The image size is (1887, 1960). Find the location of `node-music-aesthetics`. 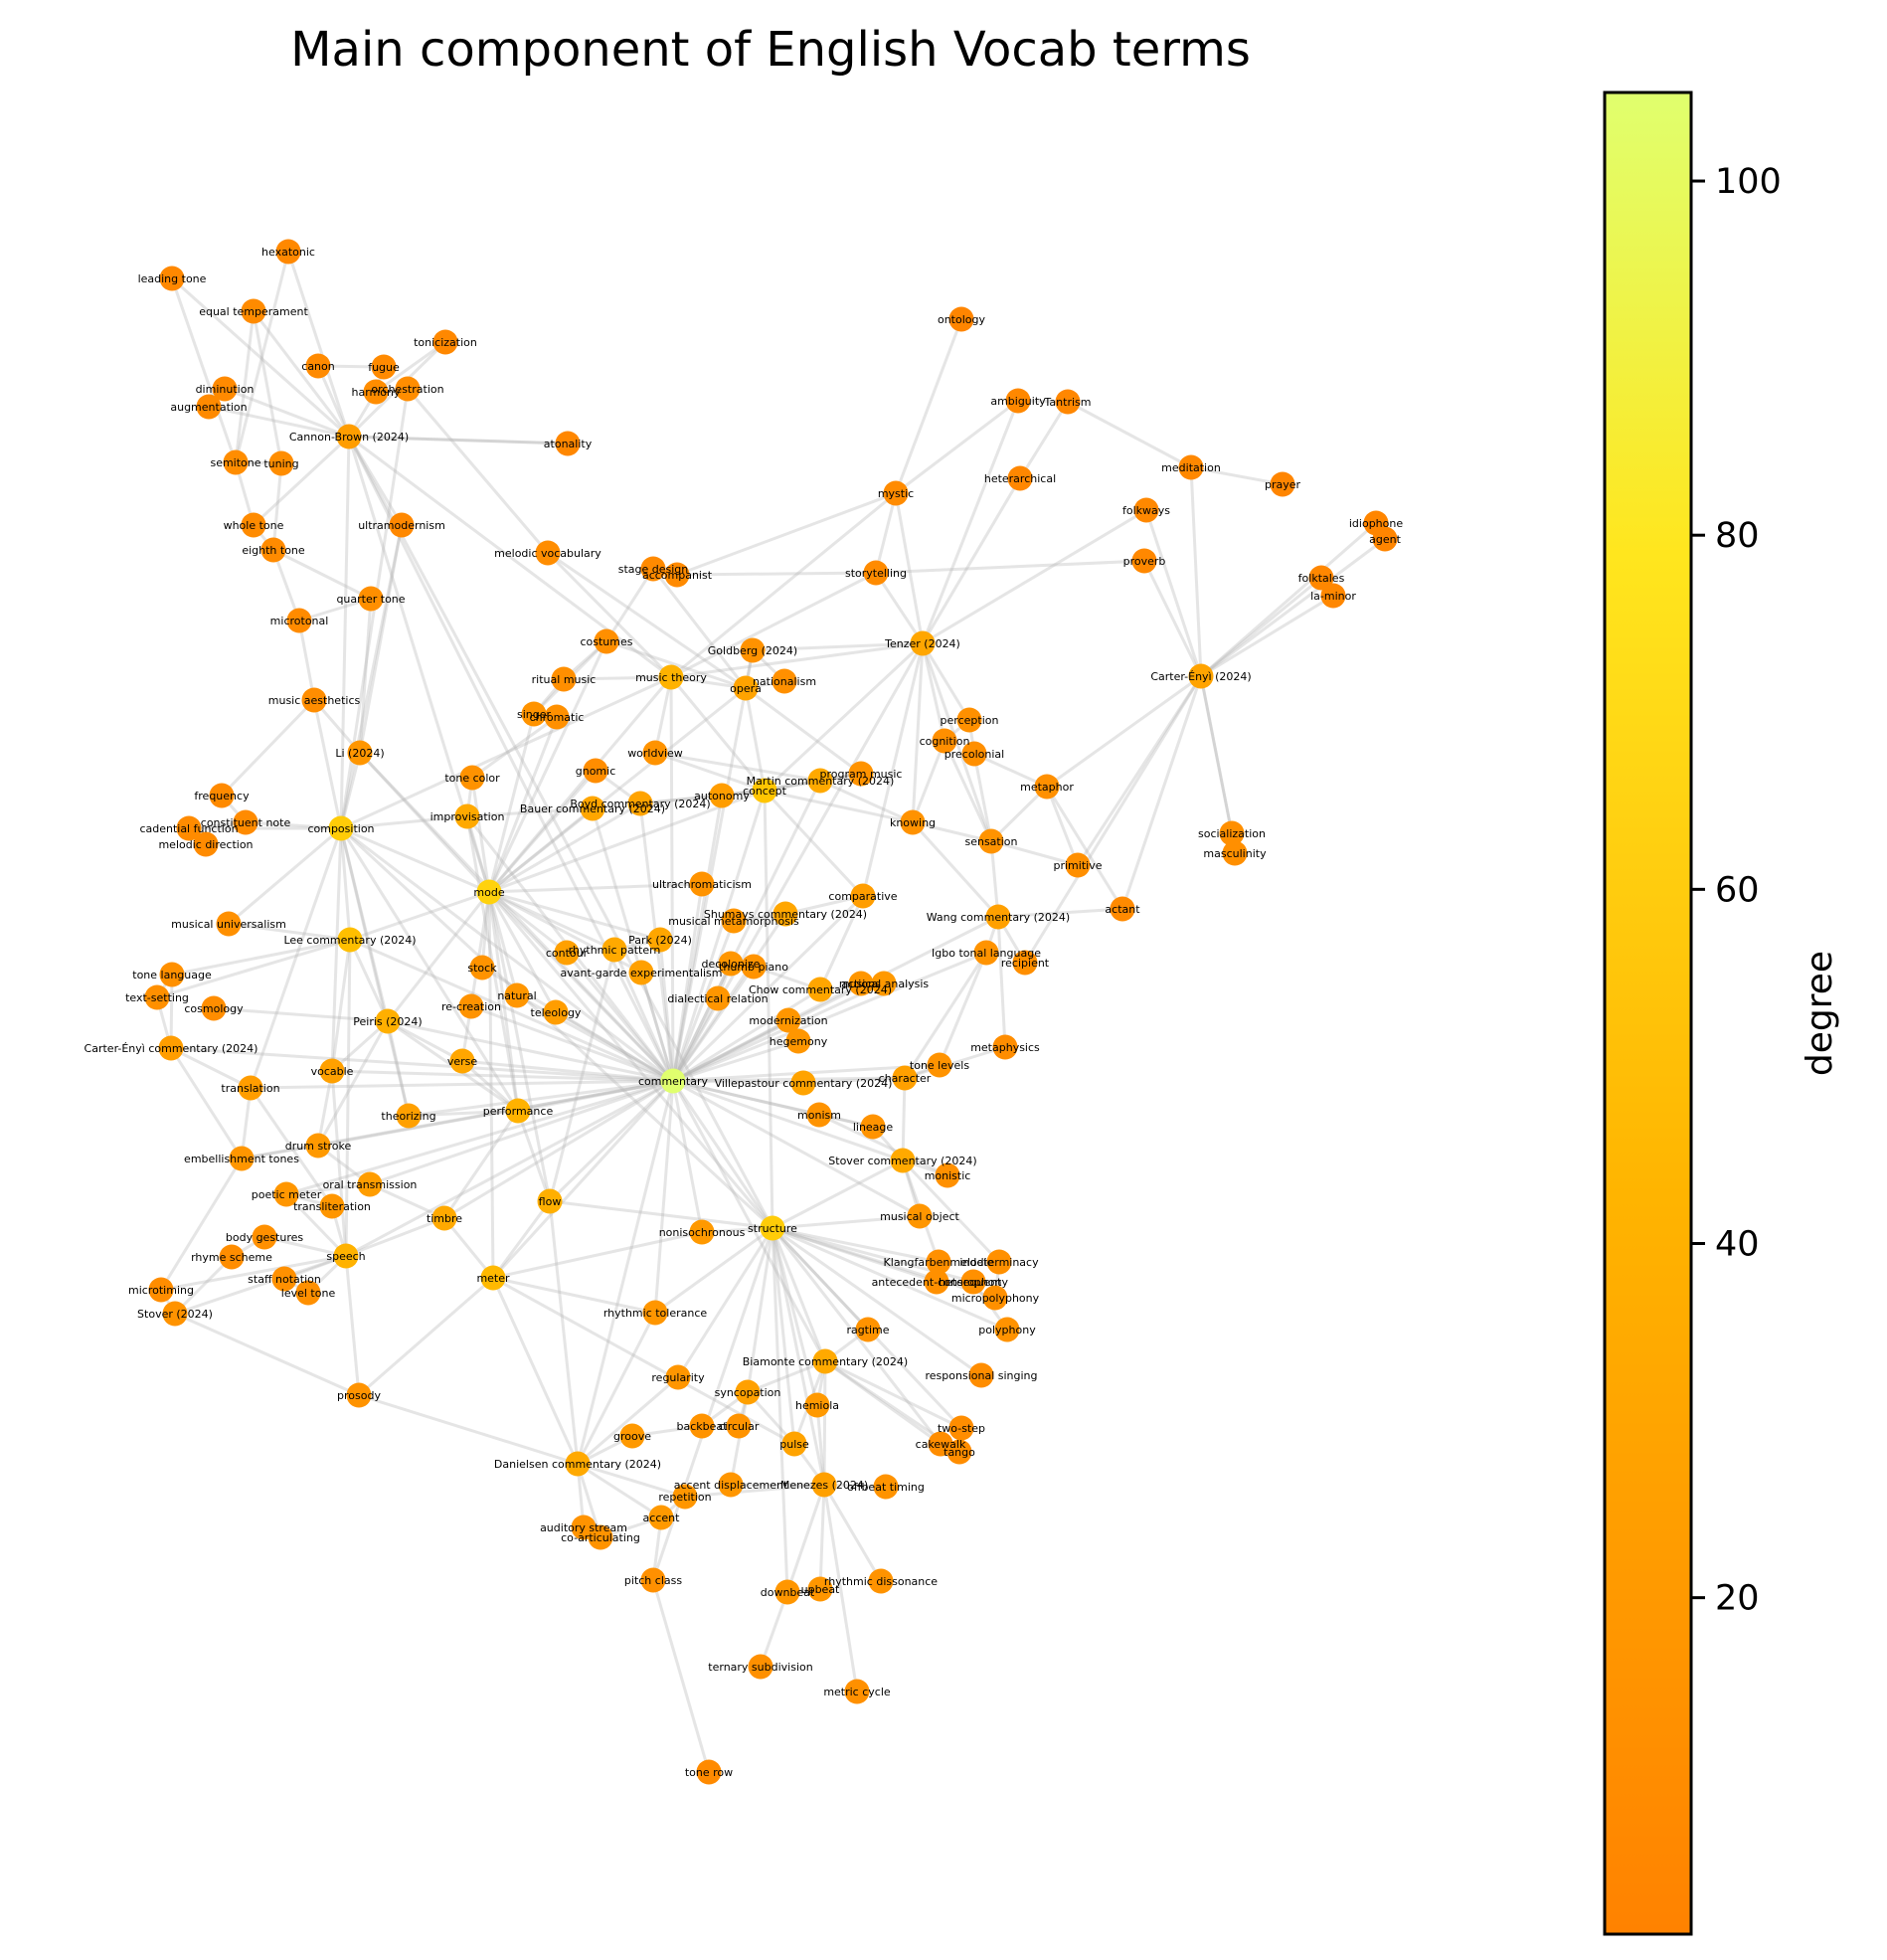

node-music-aesthetics is located at coordinates (314, 700).